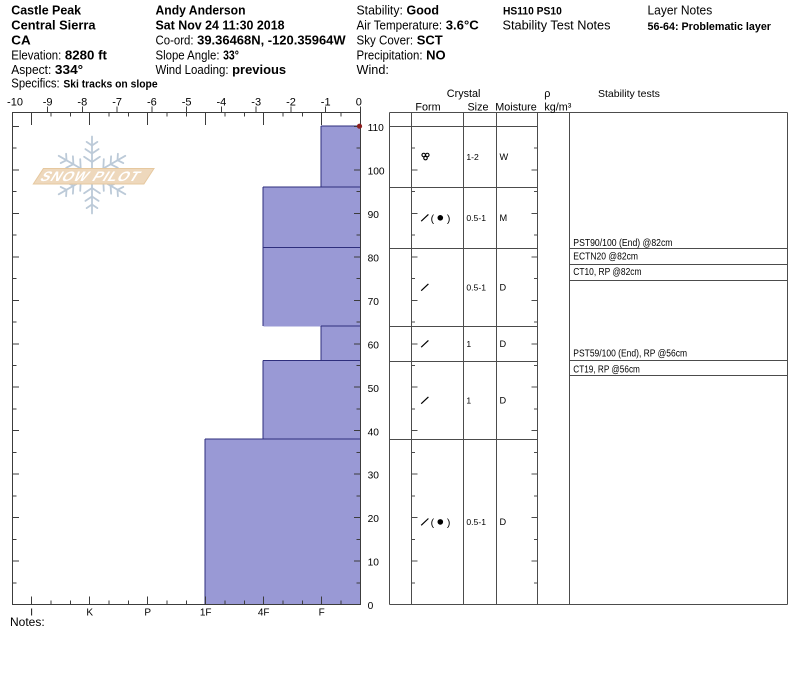 This screenshot has width=800, height=676. Describe the element at coordinates (374, 519) in the screenshot. I see `svg-text: 20` at that location.